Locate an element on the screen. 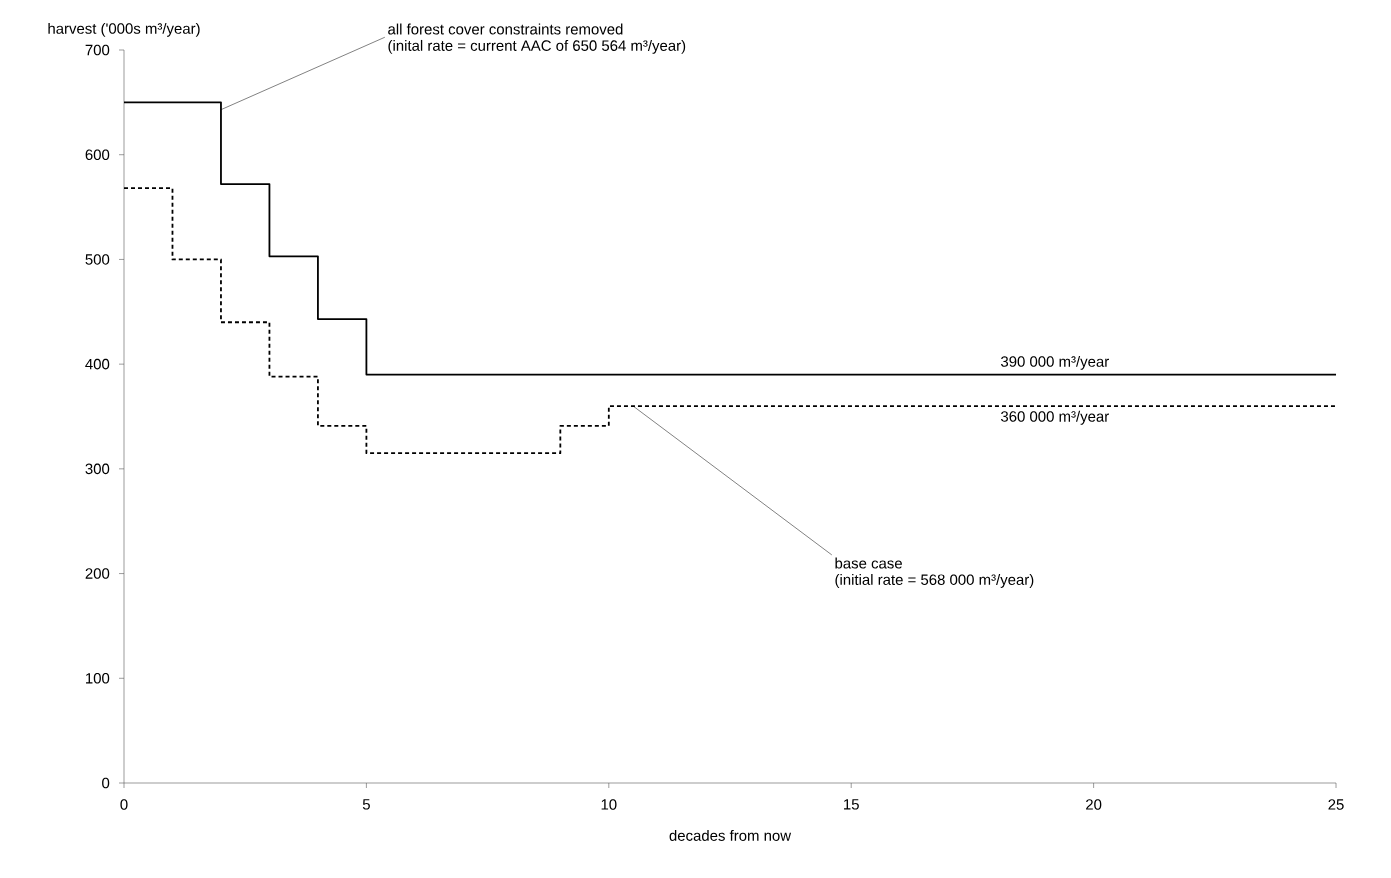  y-tick-label: 500 is located at coordinates (97, 259).